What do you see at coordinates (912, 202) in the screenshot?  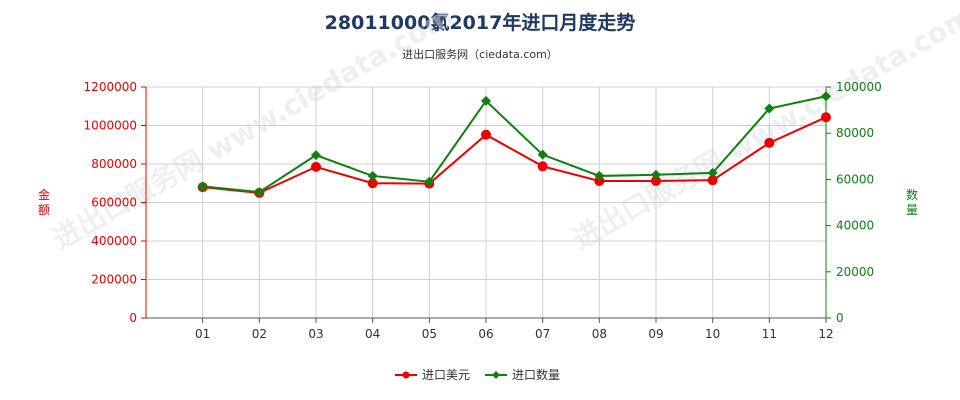 I see `y-right-axis-title: 数量` at bounding box center [912, 202].